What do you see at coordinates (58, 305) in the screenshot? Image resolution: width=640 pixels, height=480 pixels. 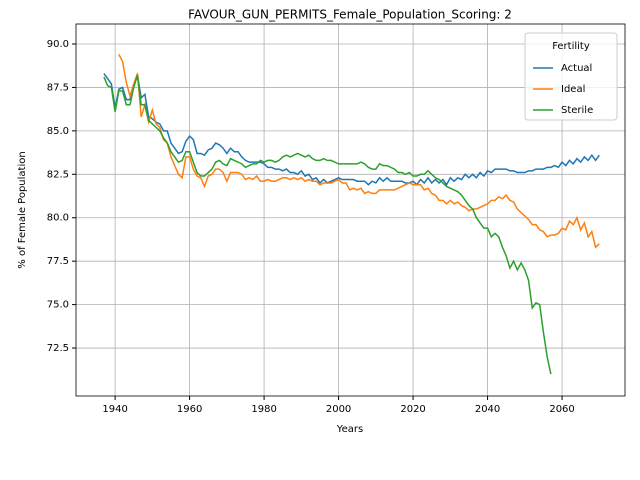 I see `y-tick-label: 75.0` at bounding box center [58, 305].